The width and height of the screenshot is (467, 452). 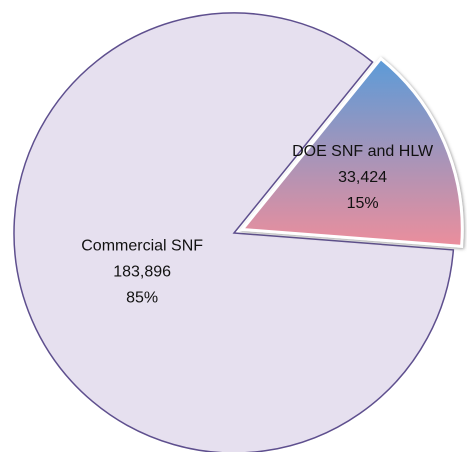 What do you see at coordinates (142, 272) in the screenshot?
I see `value-label: 183,896` at bounding box center [142, 272].